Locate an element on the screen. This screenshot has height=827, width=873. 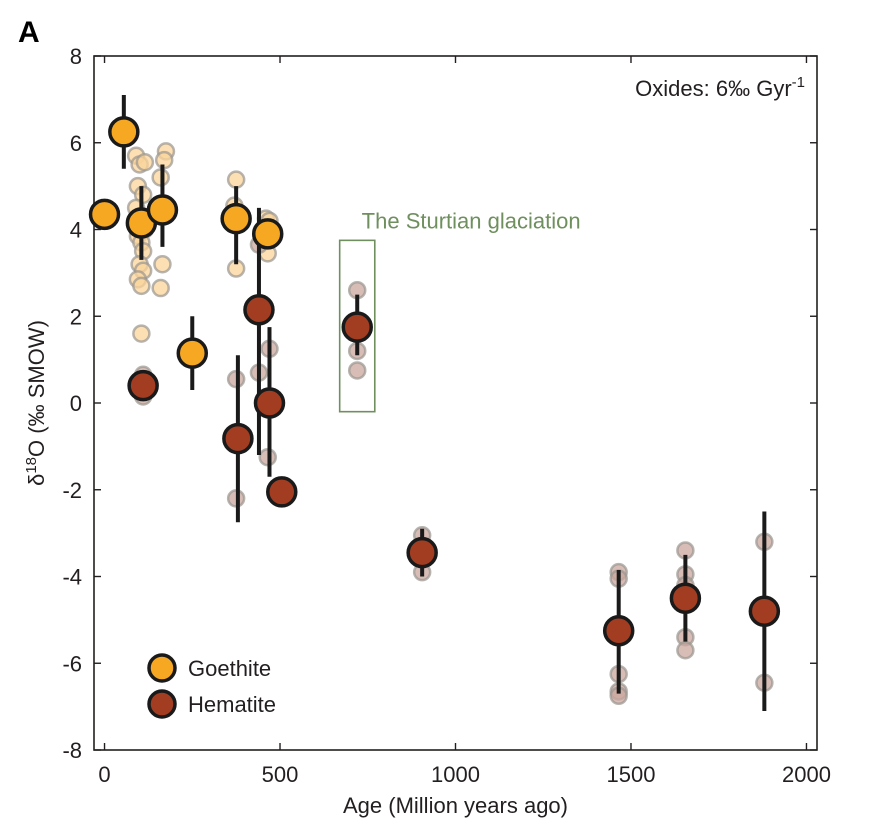
y-tick-label: 0 is located at coordinates (76, 403).